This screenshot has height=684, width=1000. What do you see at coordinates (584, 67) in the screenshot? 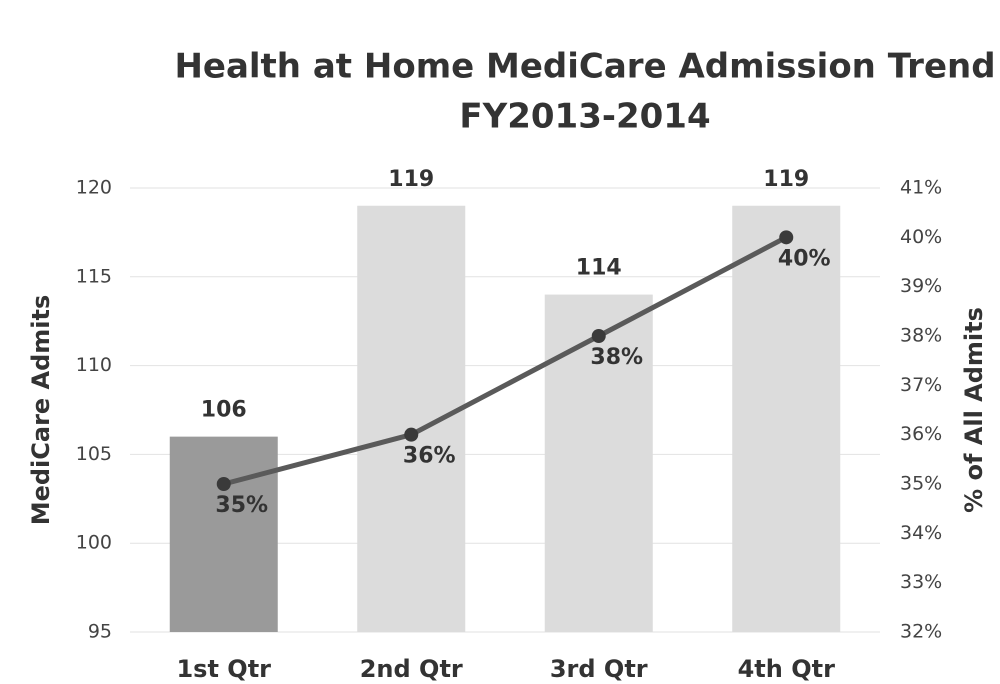
I see `chart-title: Health at Home MediCare Admission Trend` at bounding box center [584, 67].